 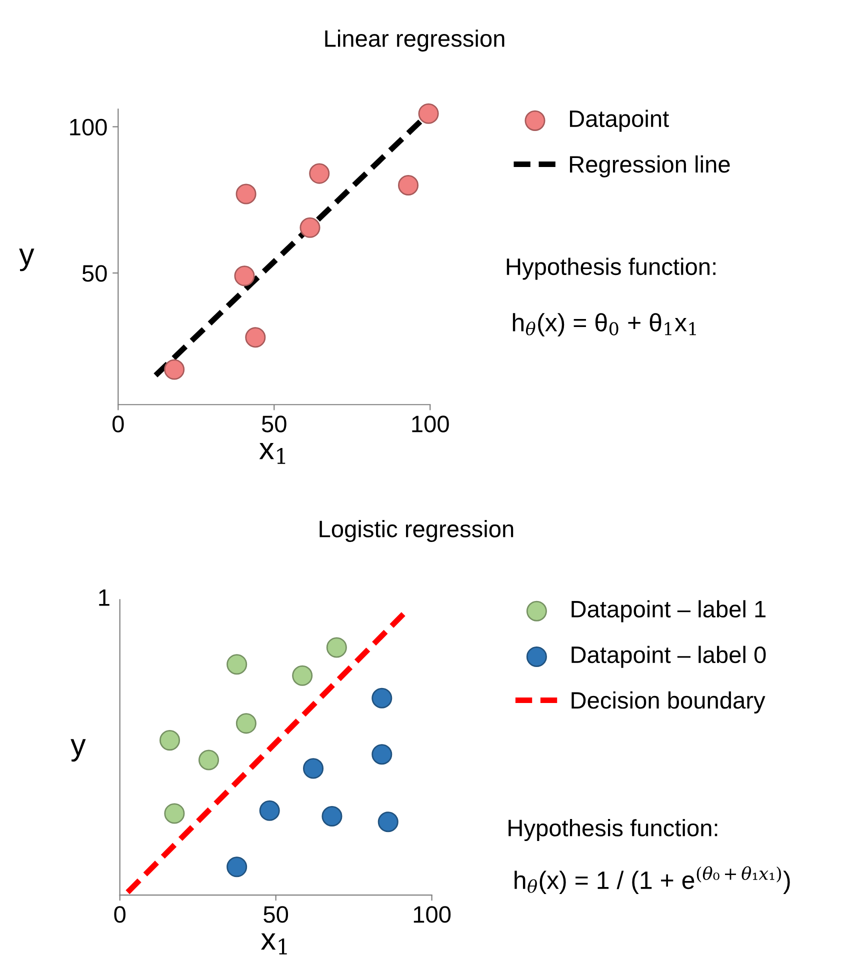 I want to click on text: 1, so click(x=104, y=597).